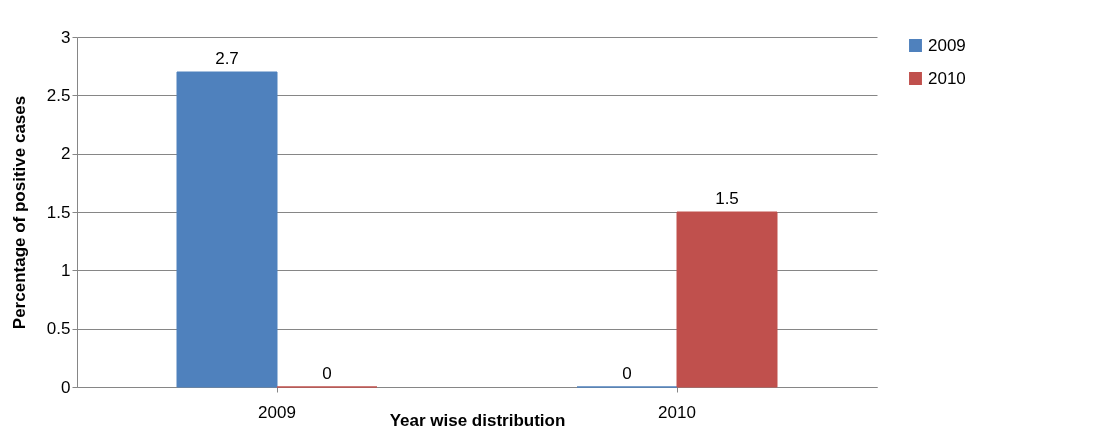 Image resolution: width=1116 pixels, height=448 pixels. Describe the element at coordinates (66, 154) in the screenshot. I see `y-tick-label: 2` at that location.